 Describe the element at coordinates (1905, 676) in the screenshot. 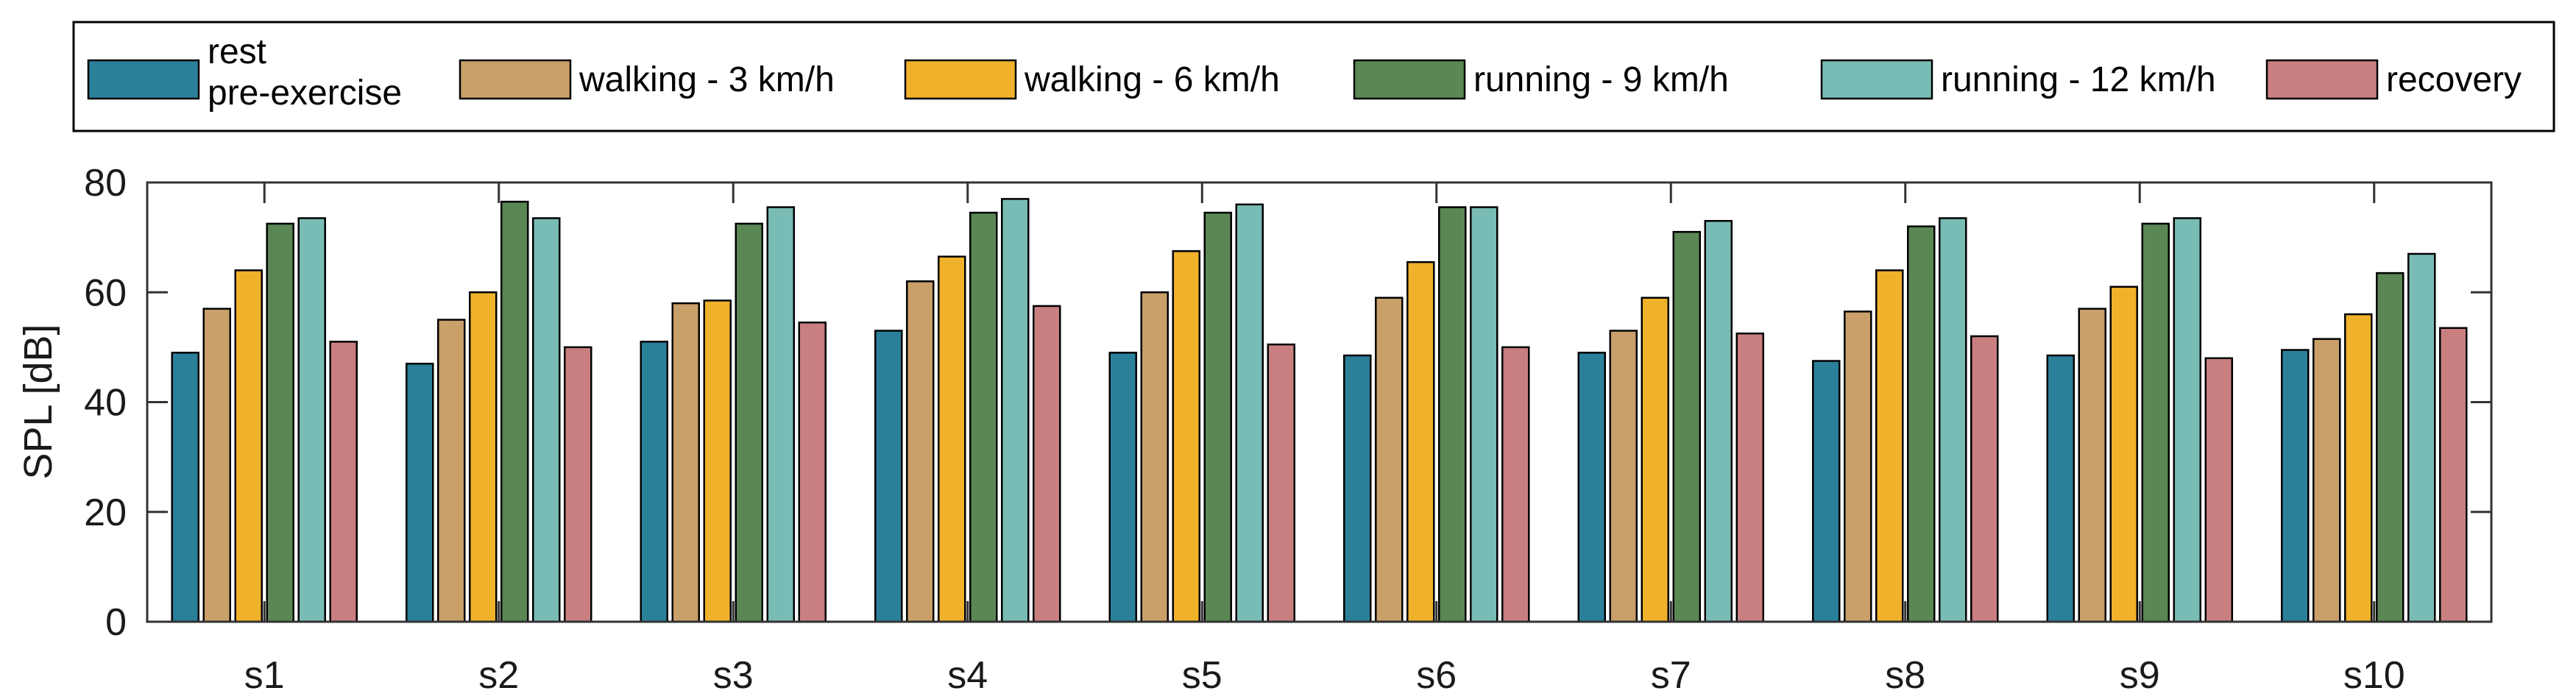

I see `x-tick-label: s8` at that location.